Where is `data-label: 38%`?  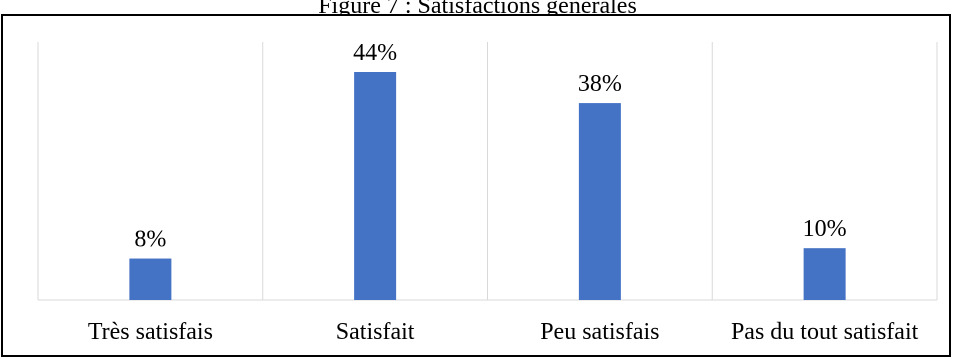 data-label: 38% is located at coordinates (600, 84).